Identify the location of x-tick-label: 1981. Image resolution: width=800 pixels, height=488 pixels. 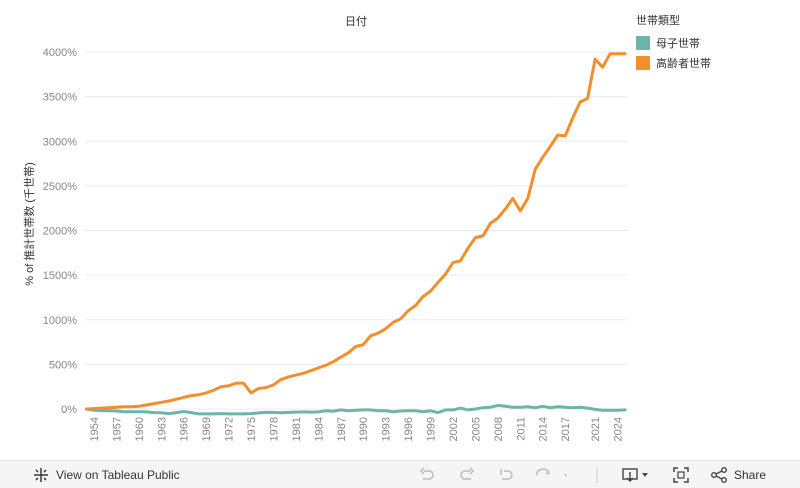
(297, 429).